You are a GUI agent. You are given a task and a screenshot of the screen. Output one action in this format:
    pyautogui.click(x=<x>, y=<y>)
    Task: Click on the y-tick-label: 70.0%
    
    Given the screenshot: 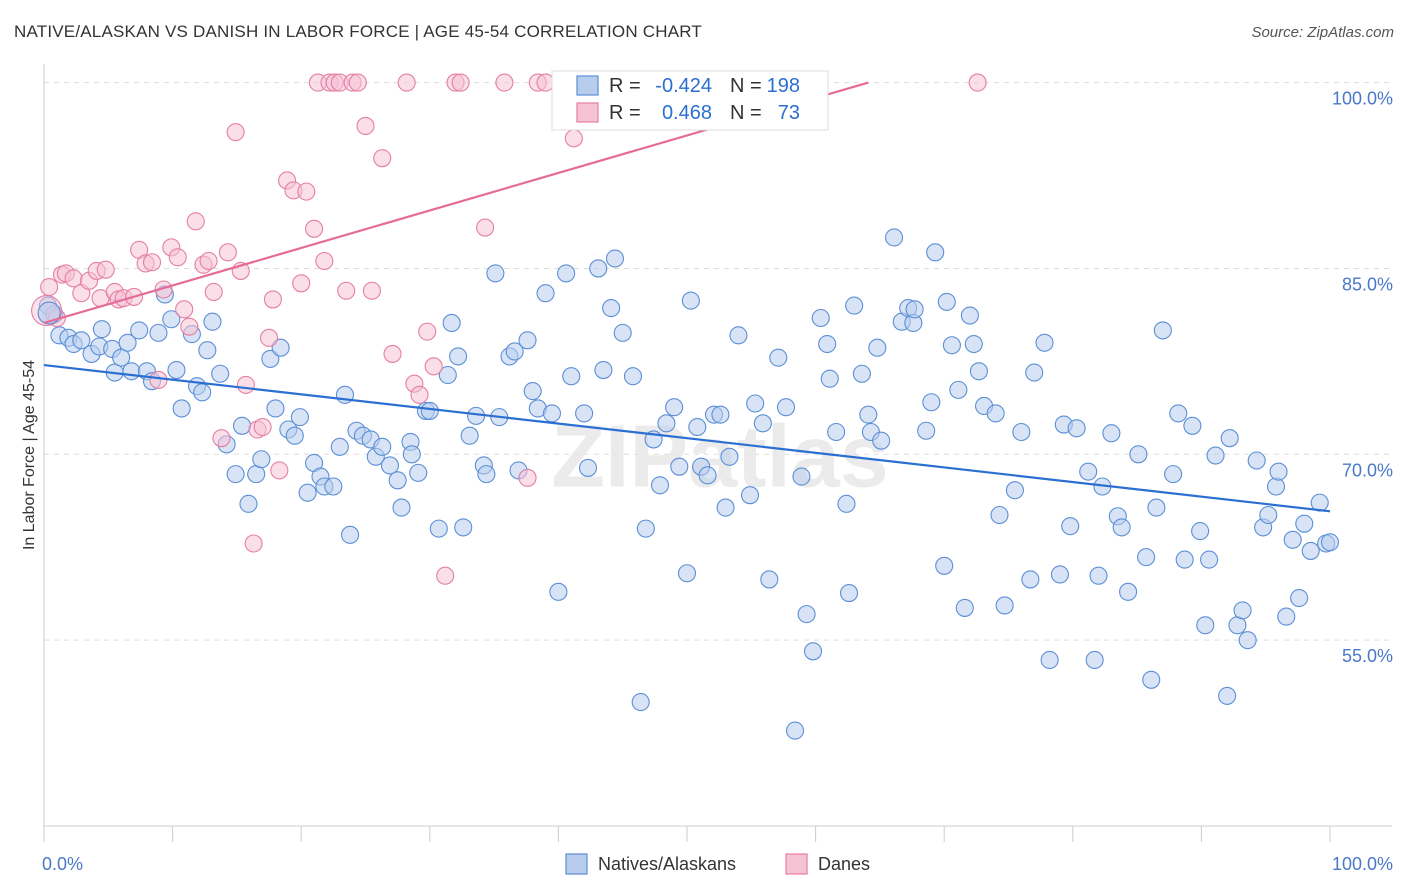 What is the action you would take?
    pyautogui.click(x=1367, y=470)
    